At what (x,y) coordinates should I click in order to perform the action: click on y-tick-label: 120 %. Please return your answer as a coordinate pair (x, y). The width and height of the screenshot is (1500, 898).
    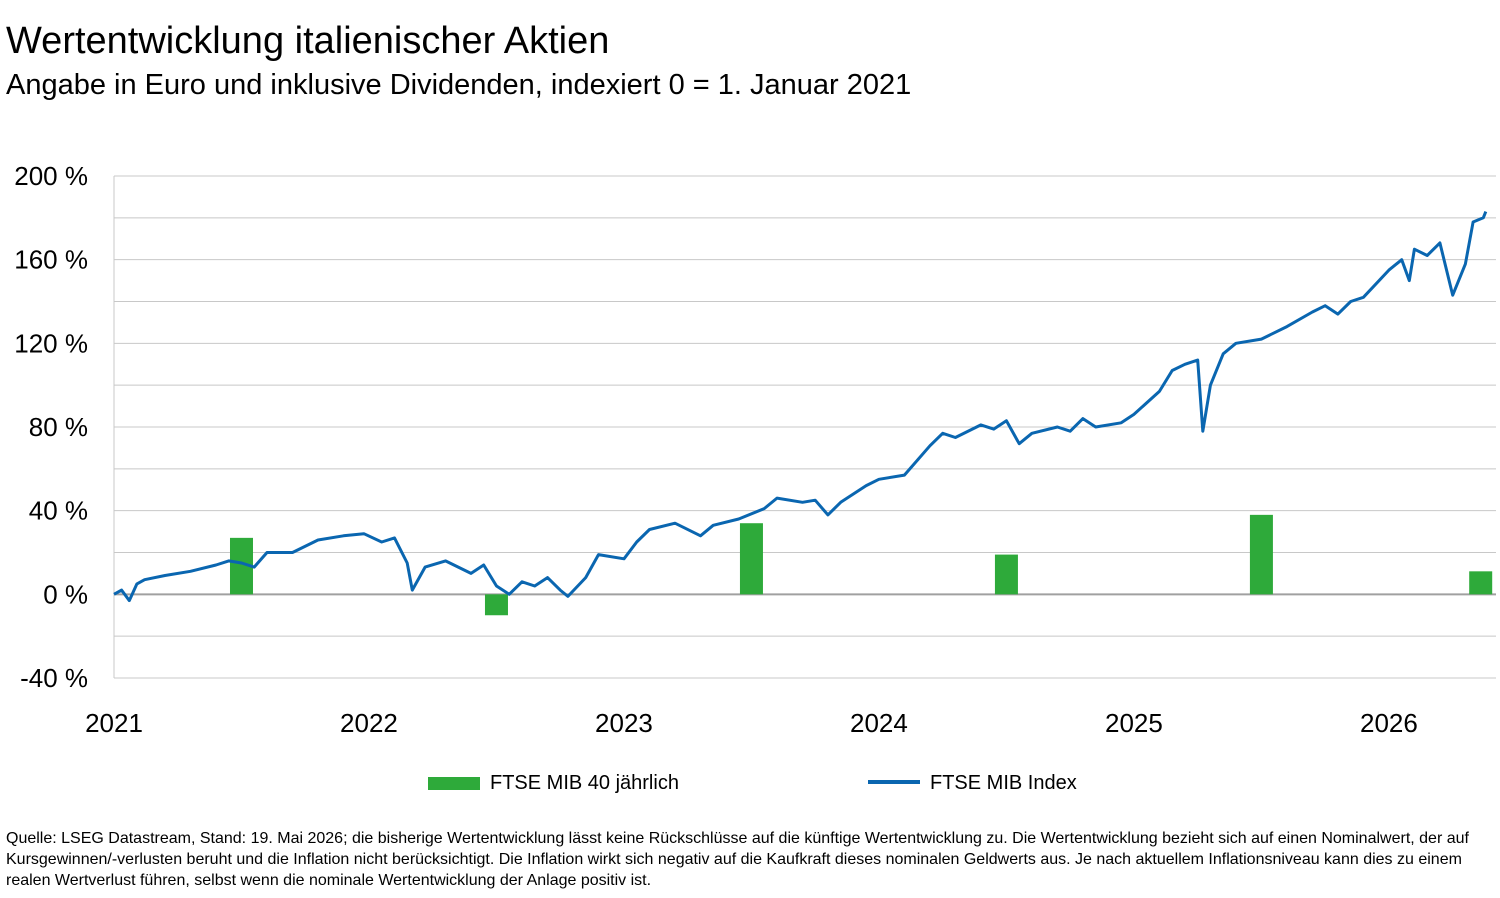
    Looking at the image, I should click on (51, 343).